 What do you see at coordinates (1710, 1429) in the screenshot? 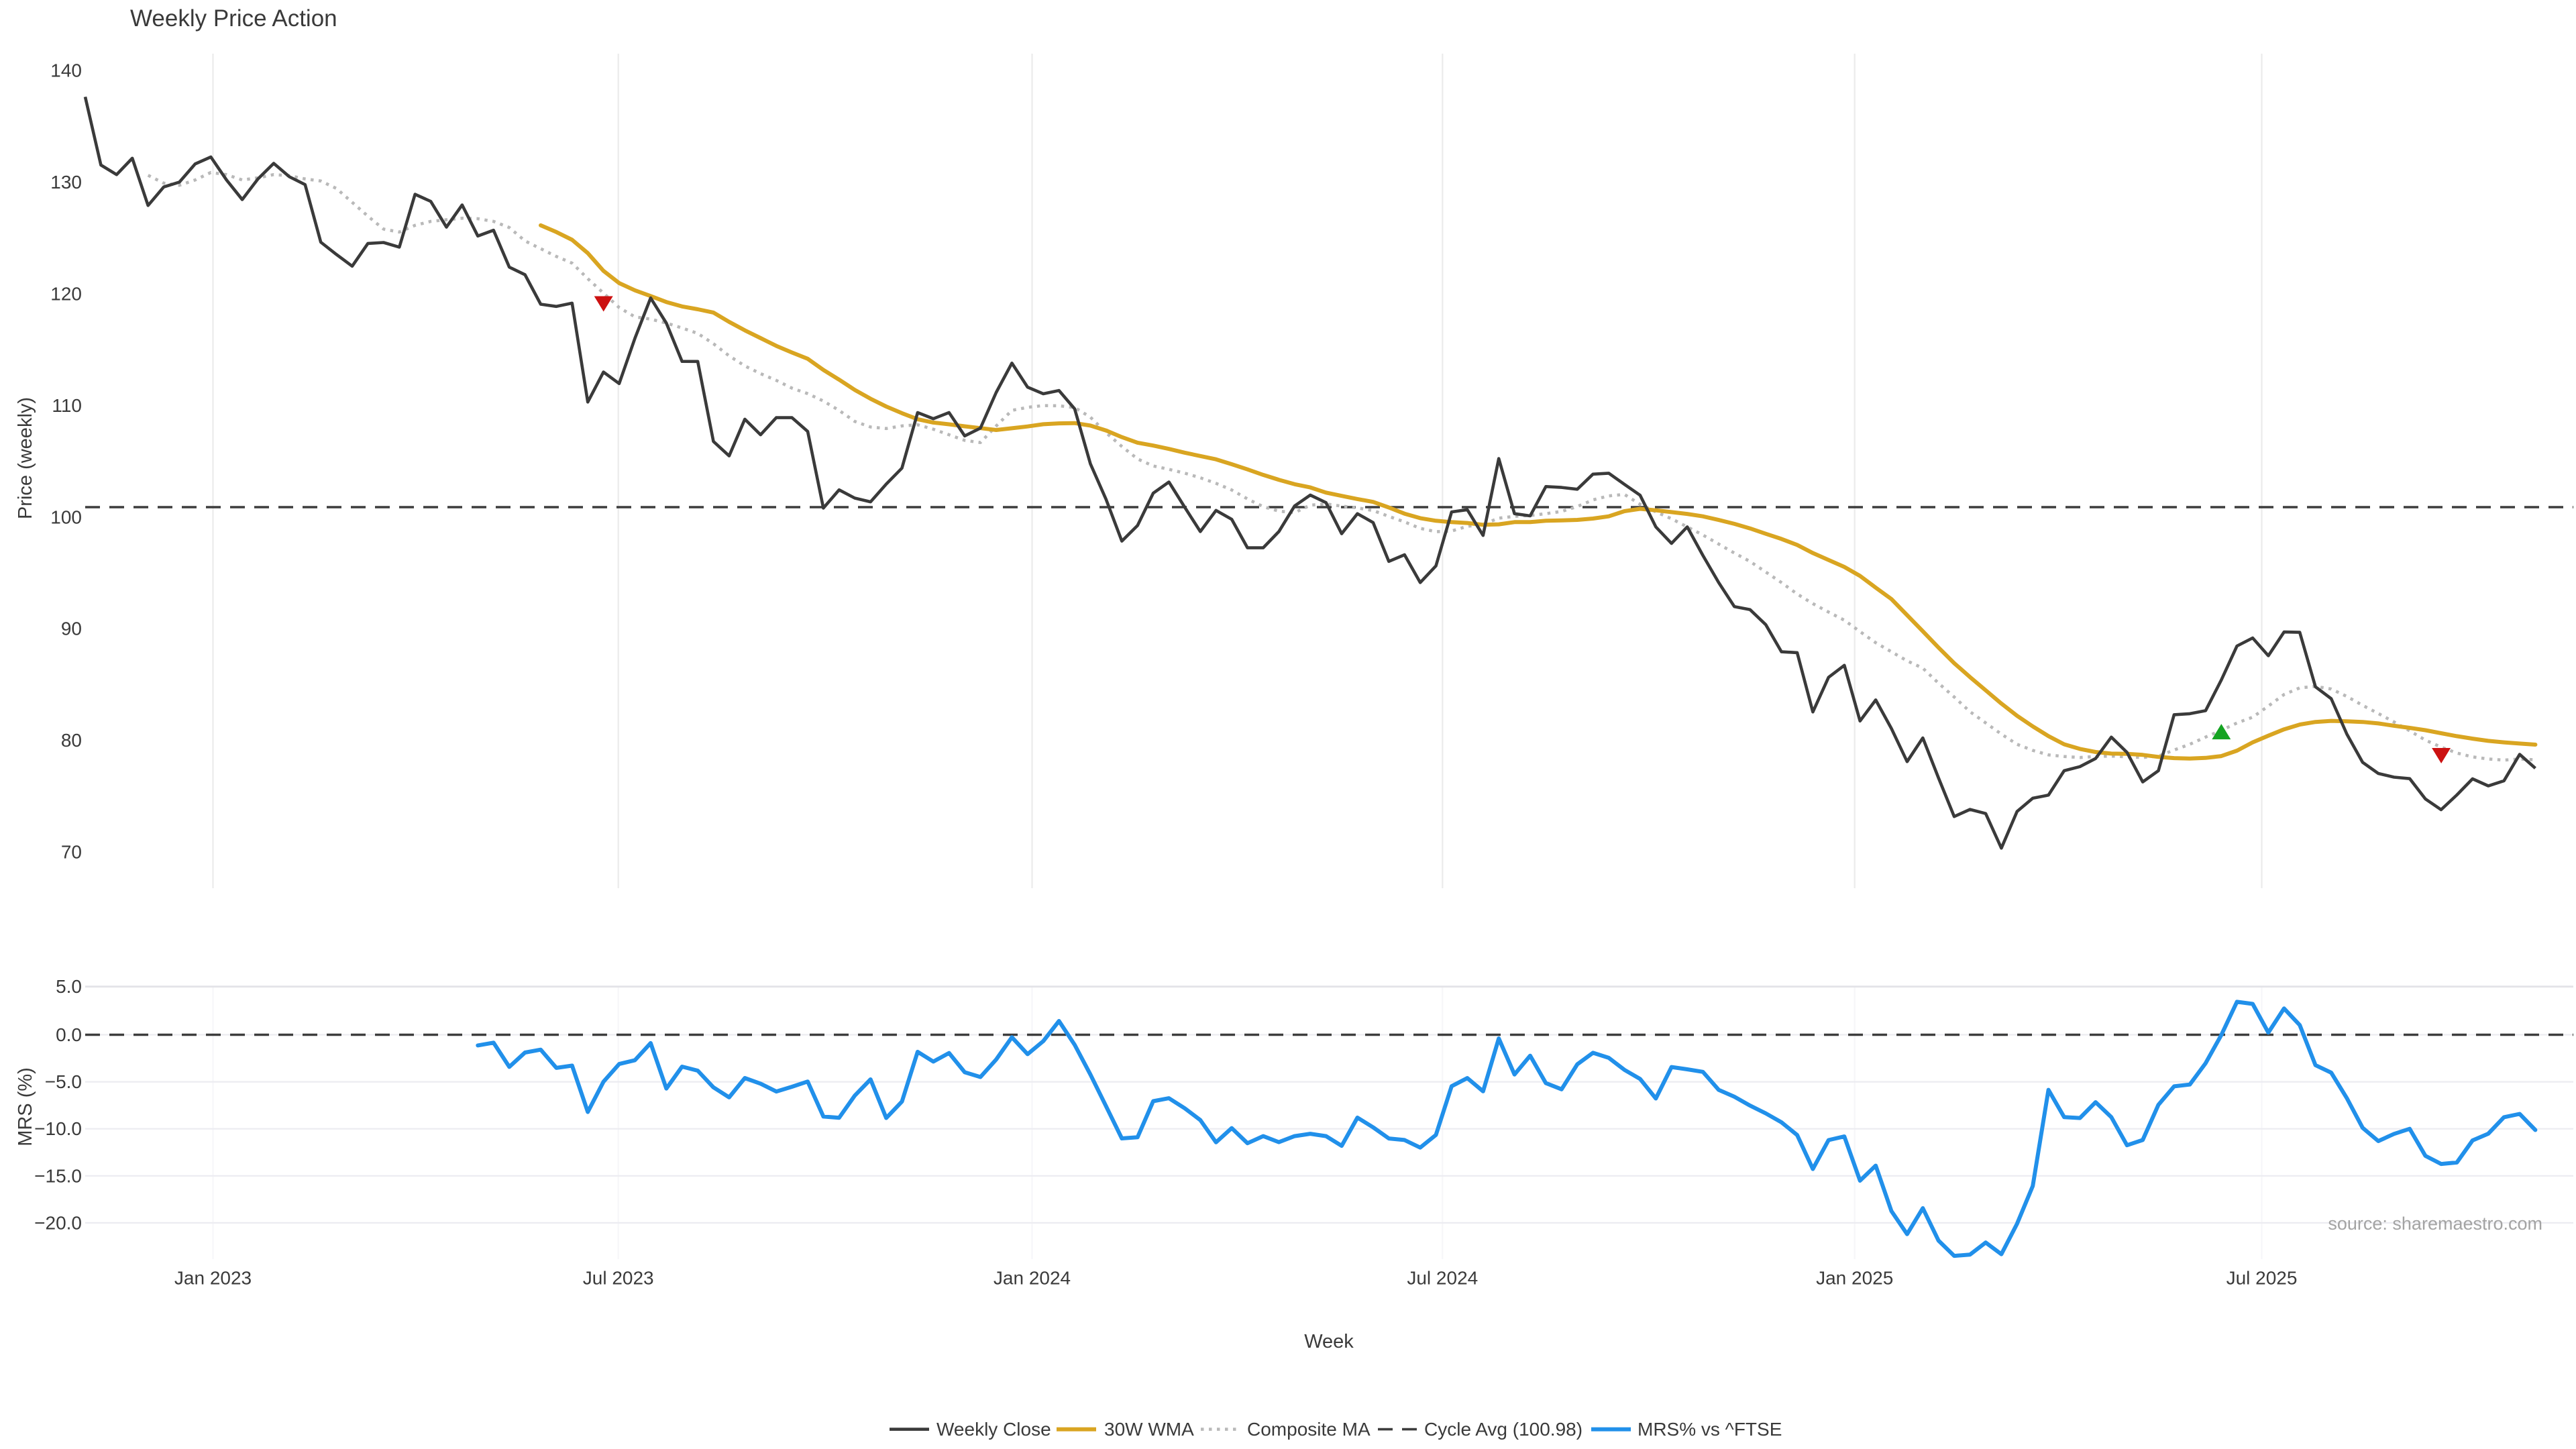
I see `svg-text: MRS% vs ^FTSE` at bounding box center [1710, 1429].